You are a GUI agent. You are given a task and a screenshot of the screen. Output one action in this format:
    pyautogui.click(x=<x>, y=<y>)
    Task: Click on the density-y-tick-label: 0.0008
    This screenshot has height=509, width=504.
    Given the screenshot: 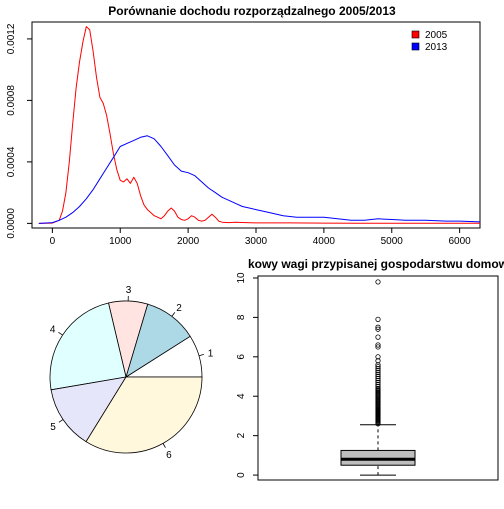 What is the action you would take?
    pyautogui.click(x=11, y=100)
    